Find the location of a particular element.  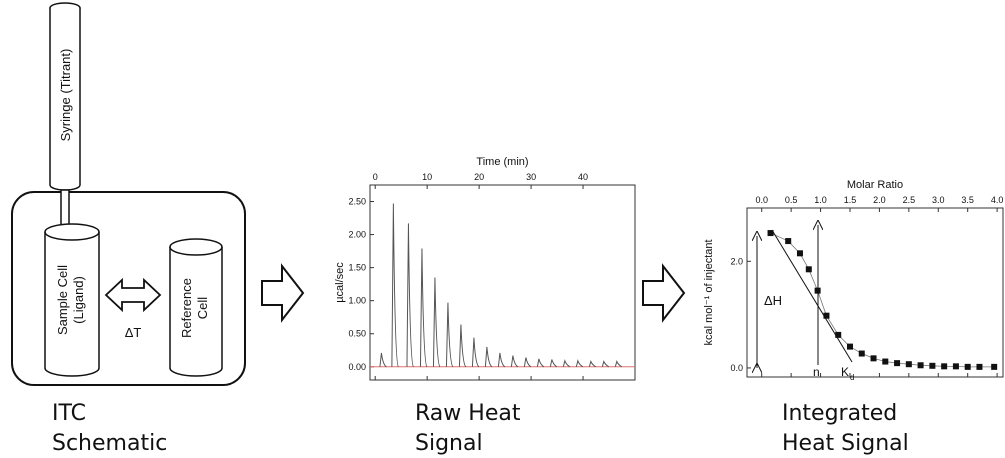

caption: ITC is located at coordinates (69, 413).